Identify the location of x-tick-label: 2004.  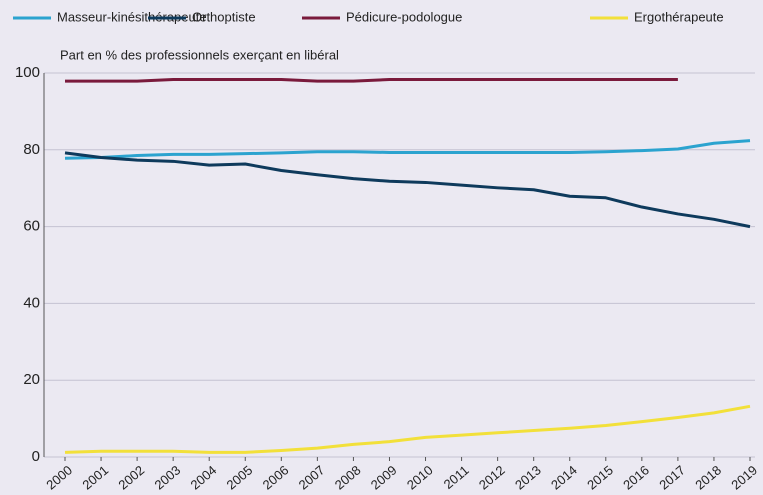
(204, 477).